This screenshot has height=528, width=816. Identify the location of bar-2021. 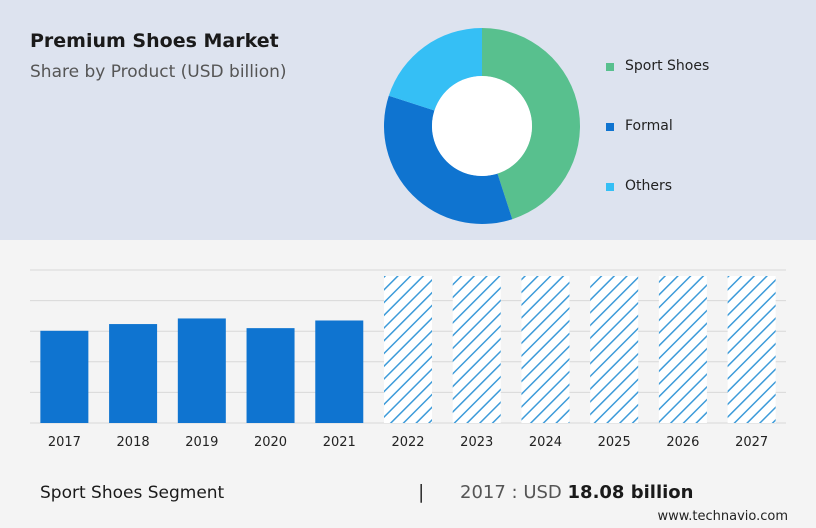
(339, 371).